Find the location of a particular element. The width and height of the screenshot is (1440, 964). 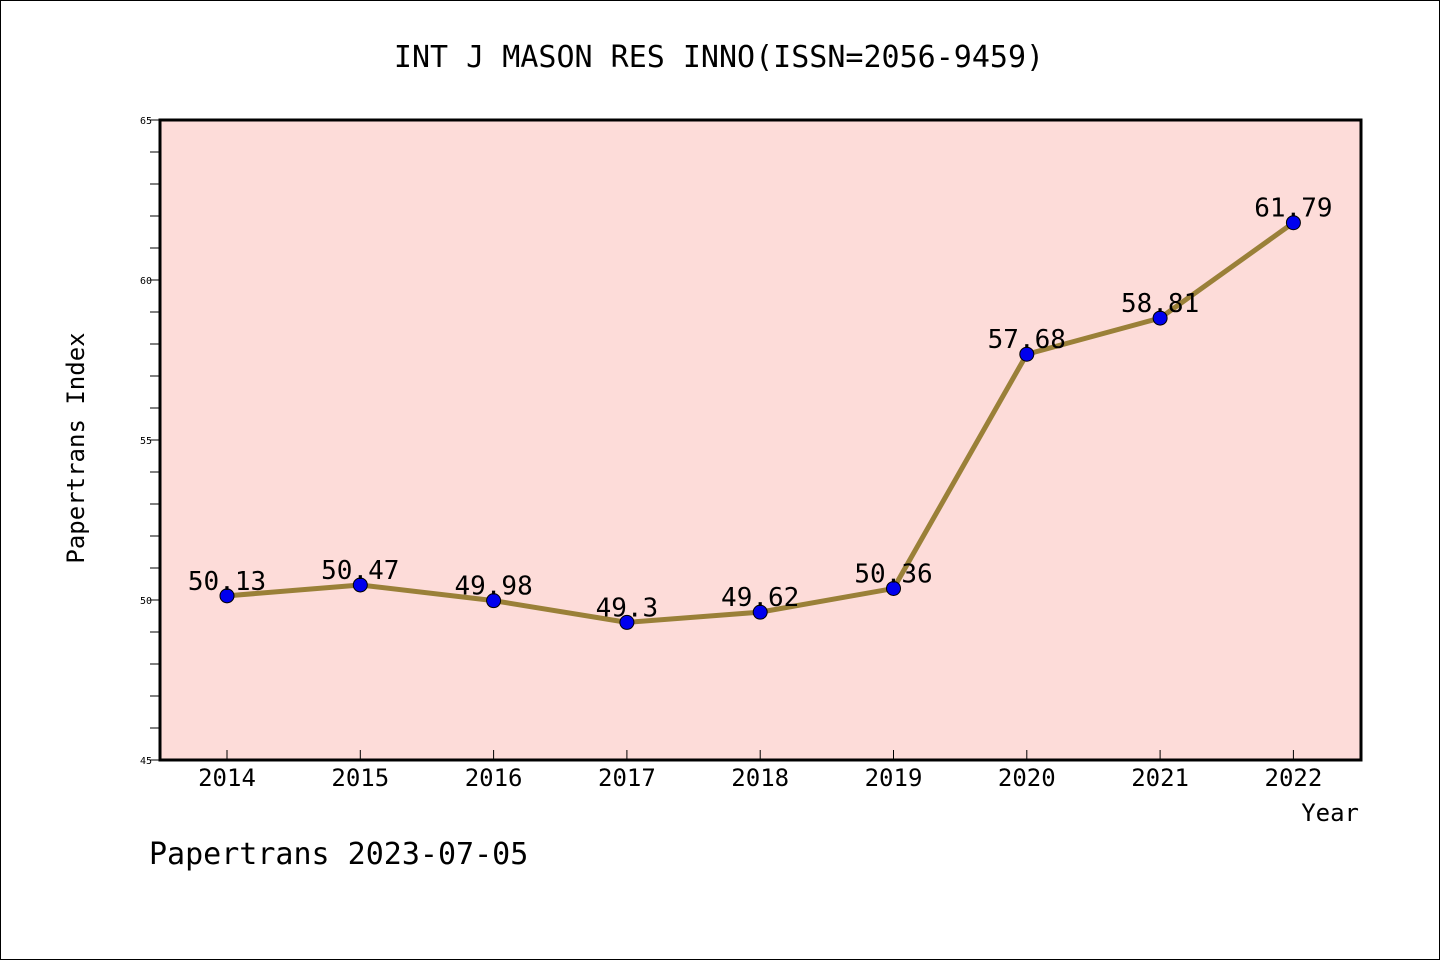

x-tick-label: 2017 is located at coordinates (627, 778).